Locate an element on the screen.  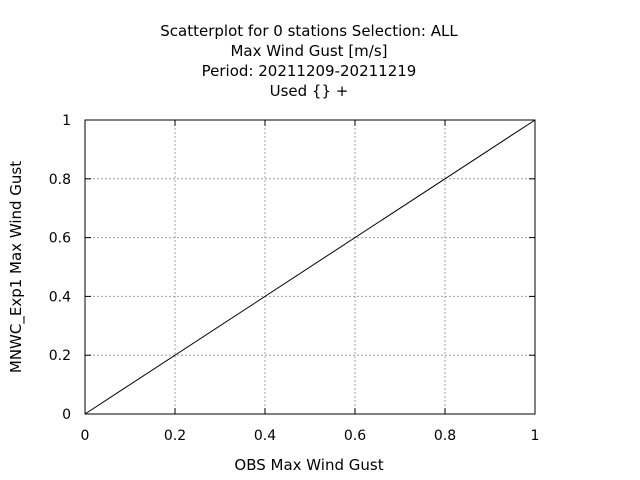
title-line-4: Used {} + is located at coordinates (309, 91).